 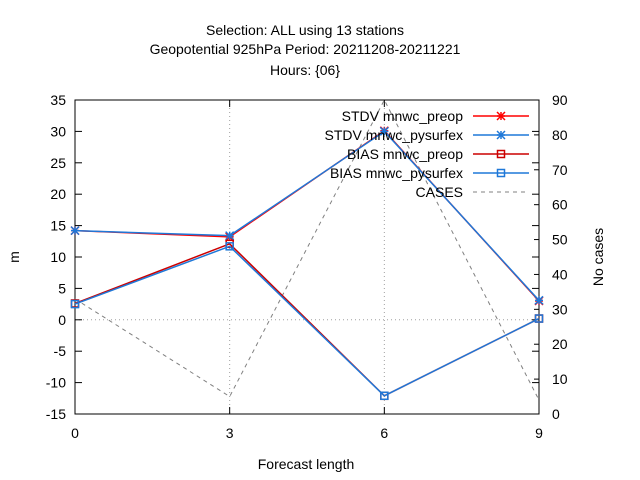 I want to click on y2-tick-label: 60, so click(x=560, y=205).